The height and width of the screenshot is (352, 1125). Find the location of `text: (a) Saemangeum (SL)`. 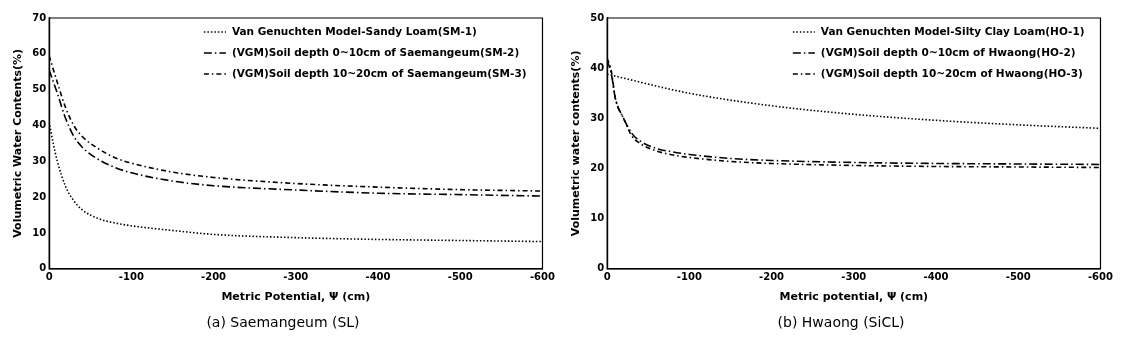

text: (a) Saemangeum (SL) is located at coordinates (283, 322).